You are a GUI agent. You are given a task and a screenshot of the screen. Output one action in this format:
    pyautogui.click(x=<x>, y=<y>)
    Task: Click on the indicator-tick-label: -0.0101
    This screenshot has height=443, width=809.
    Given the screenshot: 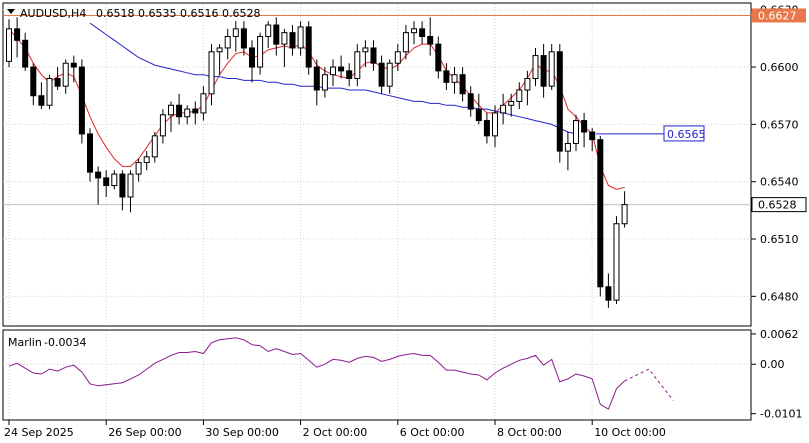 What is the action you would take?
    pyautogui.click(x=781, y=414)
    